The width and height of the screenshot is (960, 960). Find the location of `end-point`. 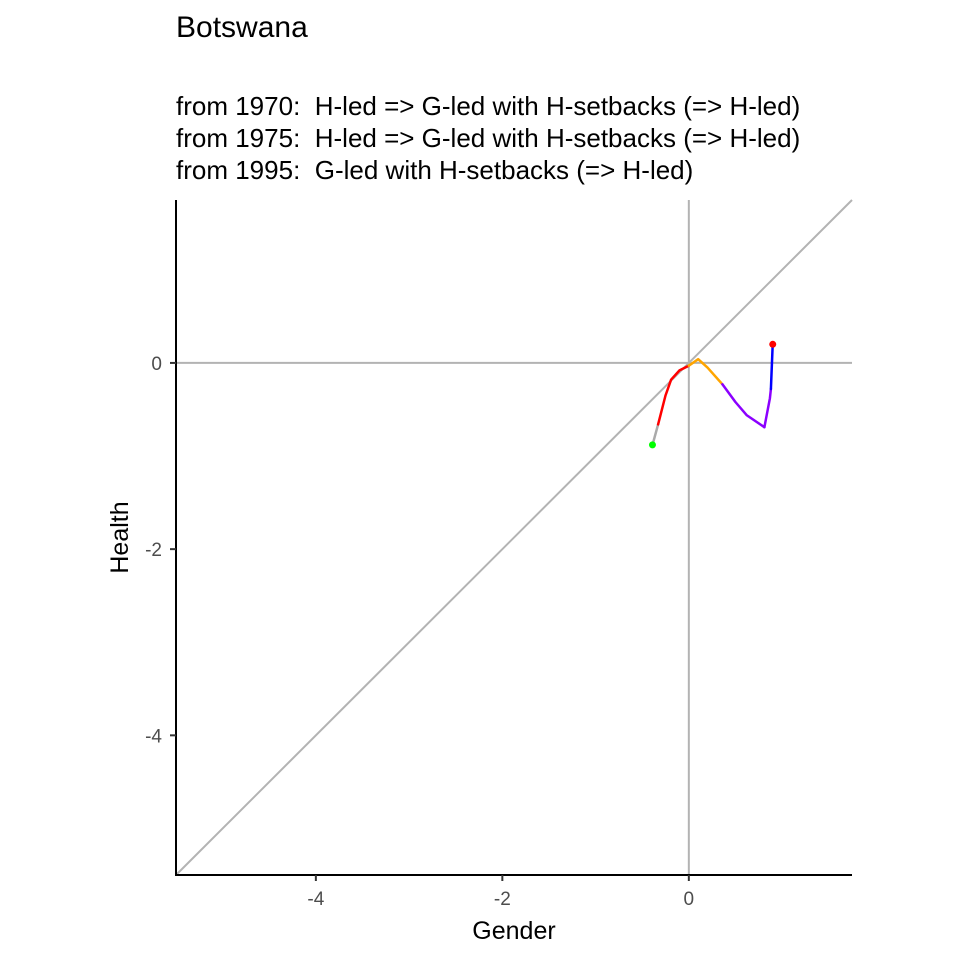

end-point is located at coordinates (773, 344).